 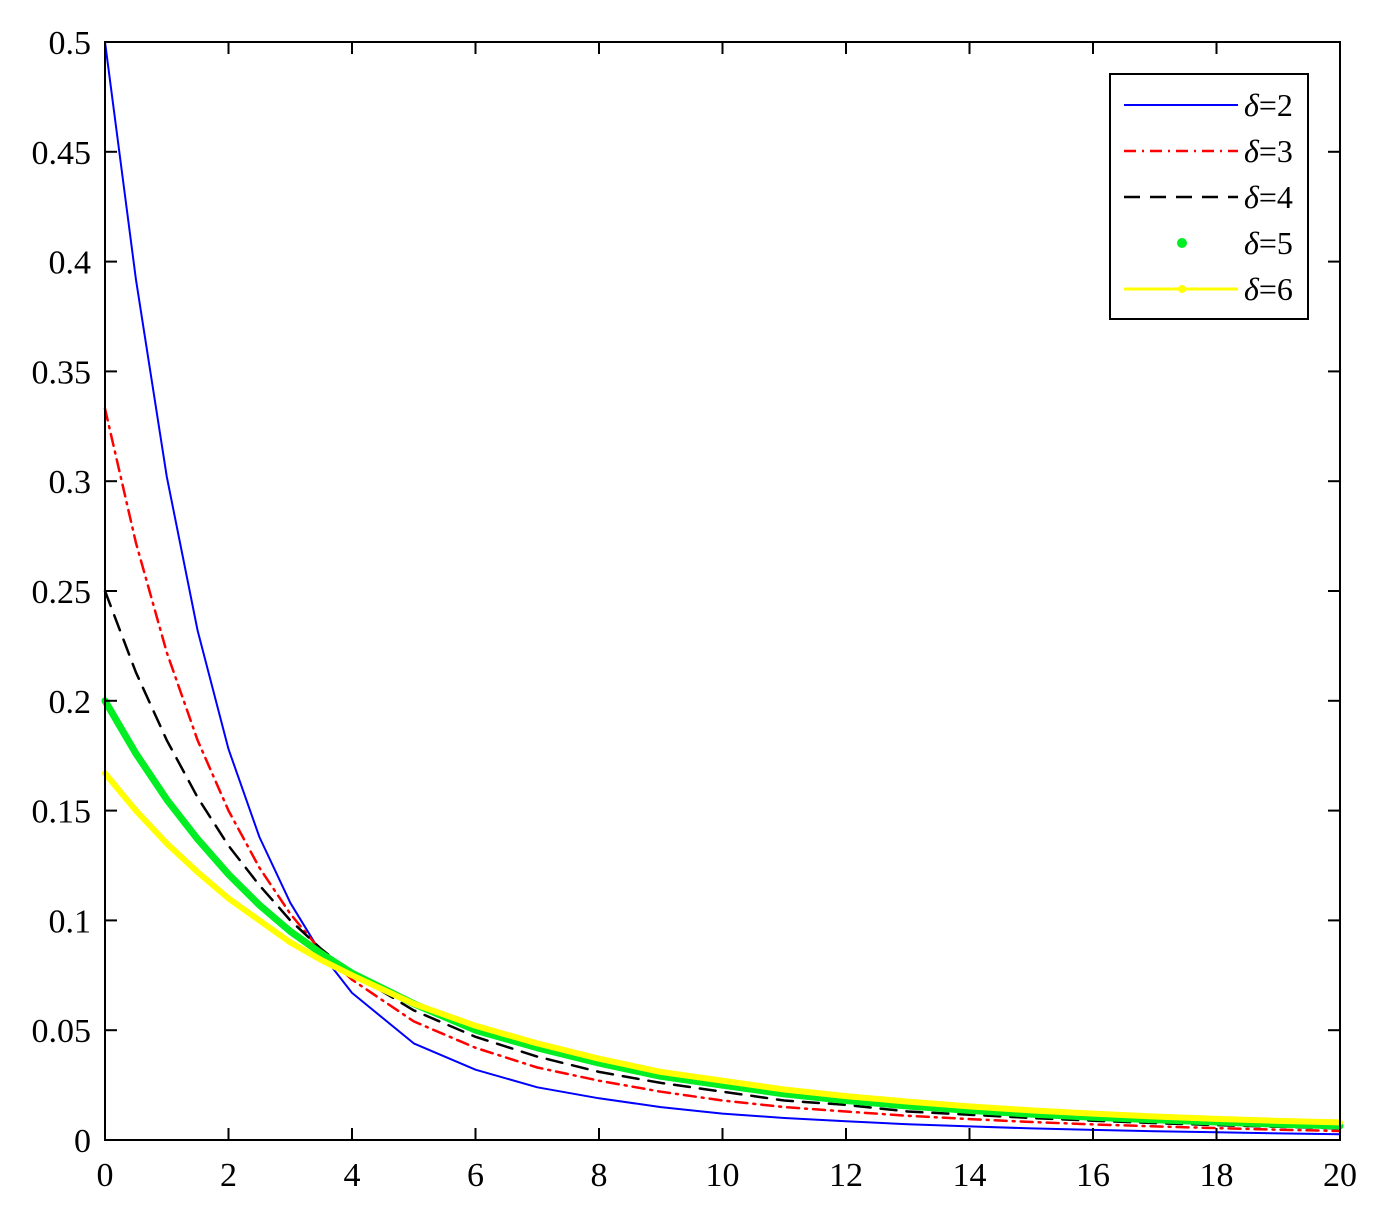 I want to click on legend-label: δ=2, so click(x=1268, y=105).